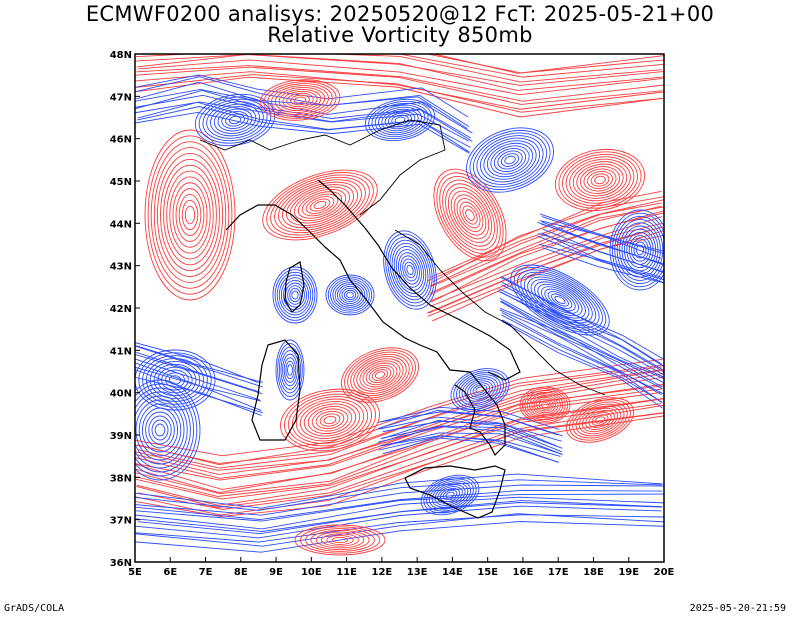 This screenshot has height=618, width=800. What do you see at coordinates (135, 572) in the screenshot?
I see `lon-tick-label: 5E` at bounding box center [135, 572].